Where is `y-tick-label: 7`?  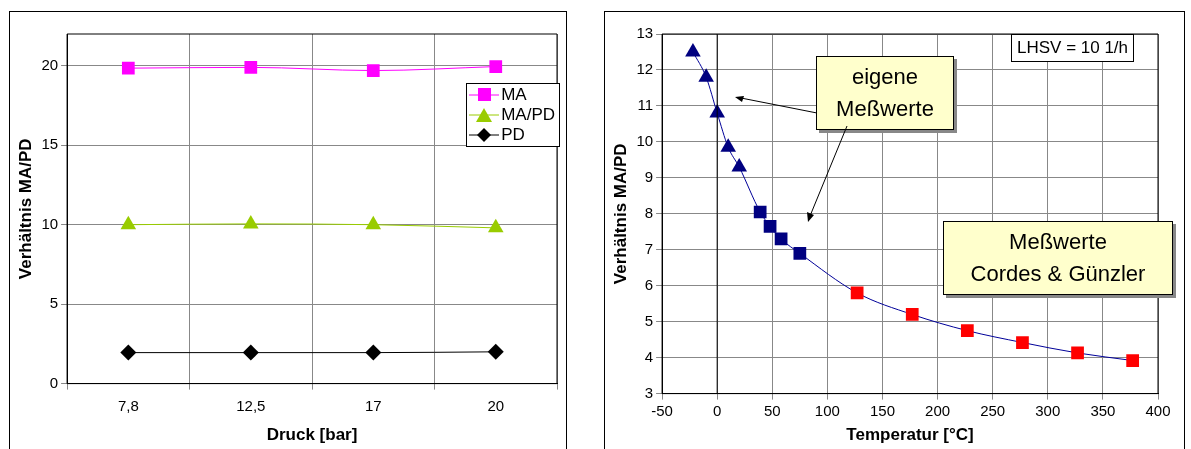
y-tick-label: 7 is located at coordinates (649, 248).